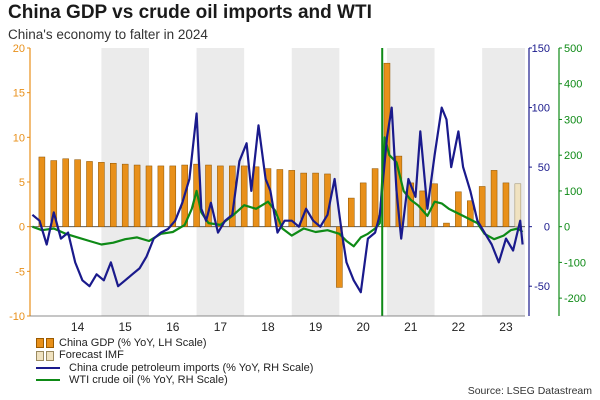  I want to click on left-tick-label: 5, so click(22, 183).